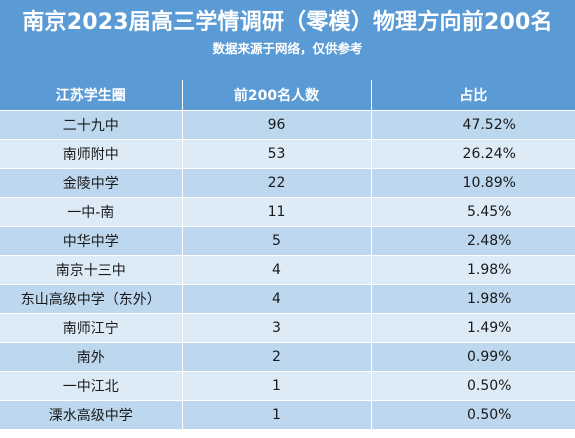 The width and height of the screenshot is (575, 438). What do you see at coordinates (276, 125) in the screenshot?
I see `cell-count: 96` at bounding box center [276, 125].